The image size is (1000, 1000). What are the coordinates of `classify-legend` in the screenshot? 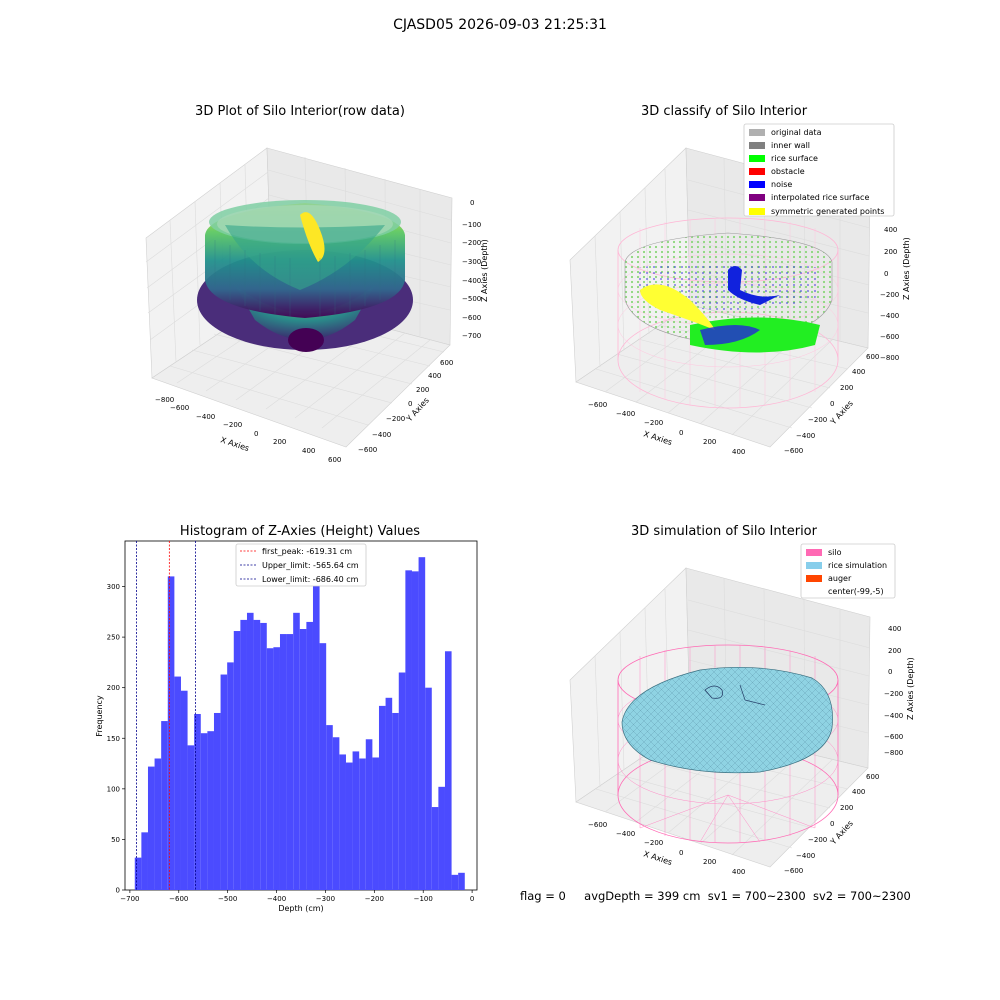 It's located at (819, 170).